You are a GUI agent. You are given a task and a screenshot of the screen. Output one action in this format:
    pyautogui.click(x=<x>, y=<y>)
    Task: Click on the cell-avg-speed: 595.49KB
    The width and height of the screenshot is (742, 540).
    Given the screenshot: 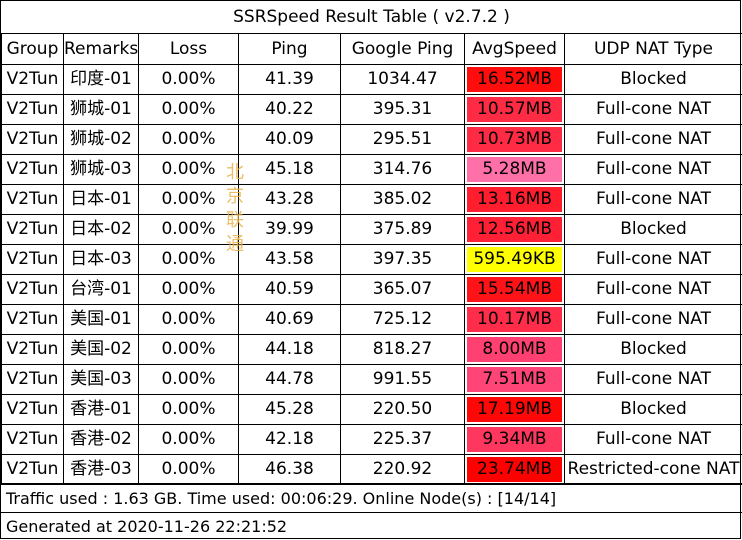 What is the action you would take?
    pyautogui.click(x=514, y=259)
    